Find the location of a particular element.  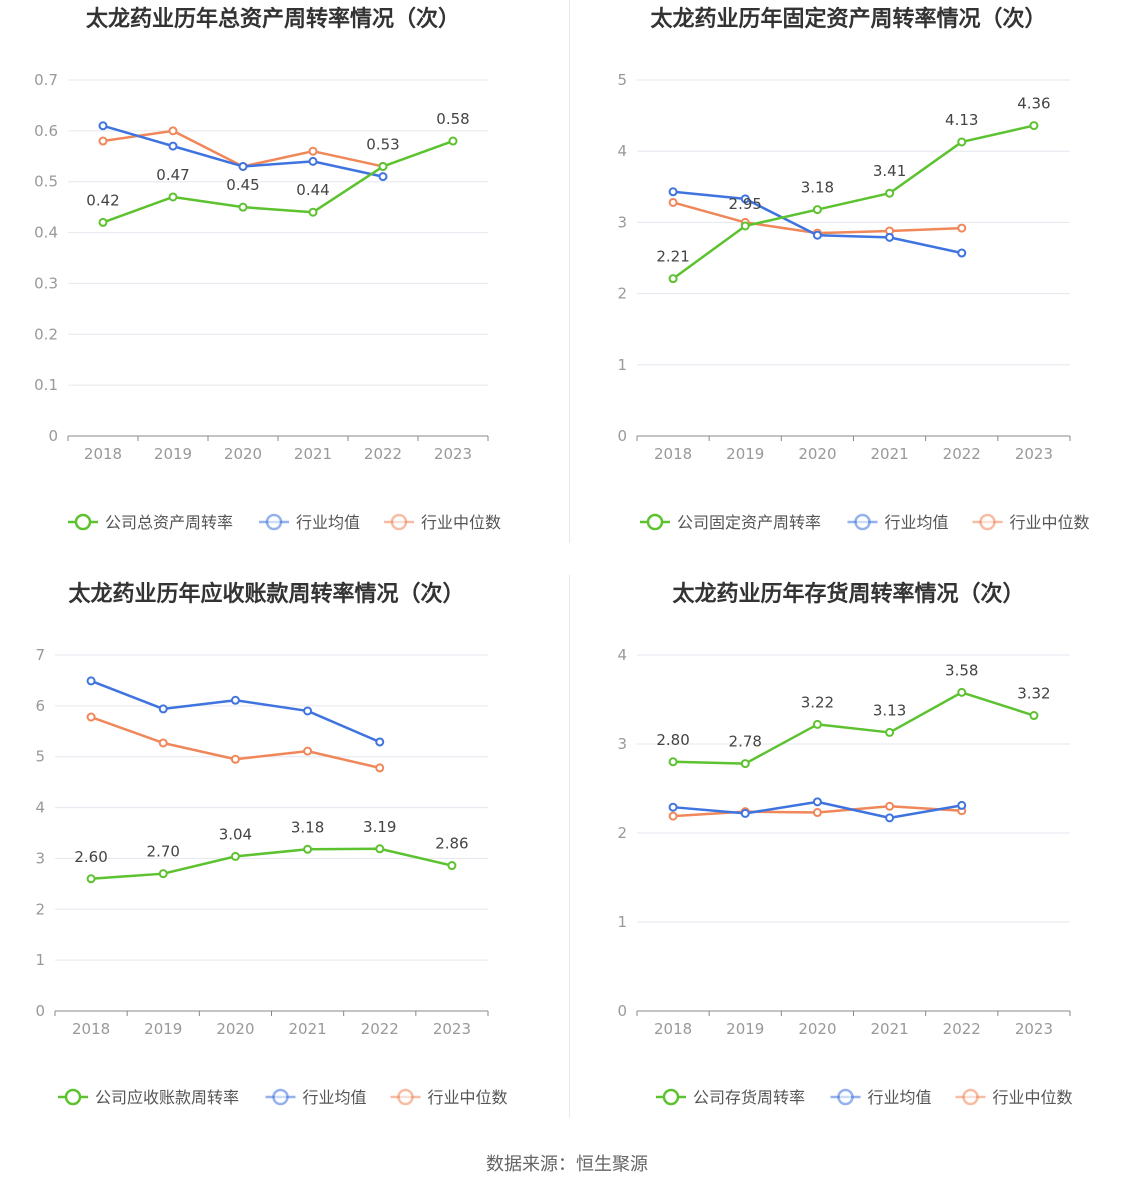

y-tick-label: 1 is located at coordinates (622, 365).